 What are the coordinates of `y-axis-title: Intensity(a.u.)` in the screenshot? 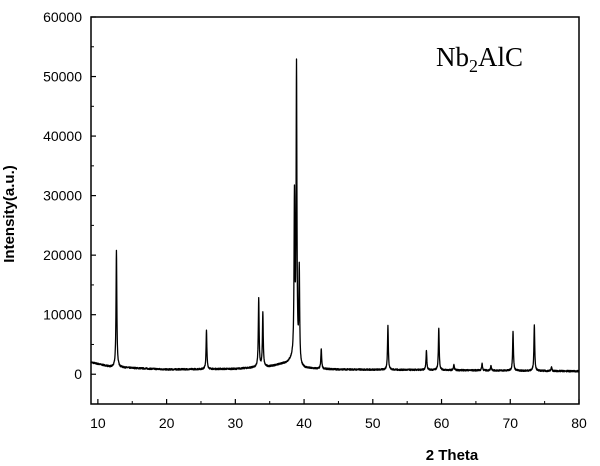 It's located at (9, 214).